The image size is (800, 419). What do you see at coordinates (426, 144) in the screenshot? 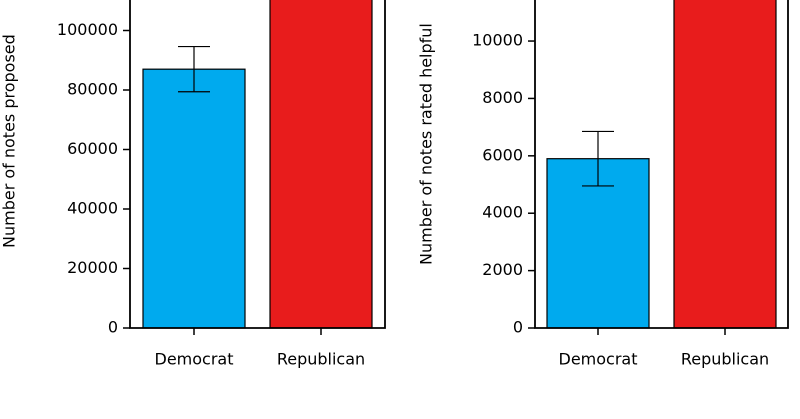
I see `y-axis-label: Number of notes rated helpful` at bounding box center [426, 144].